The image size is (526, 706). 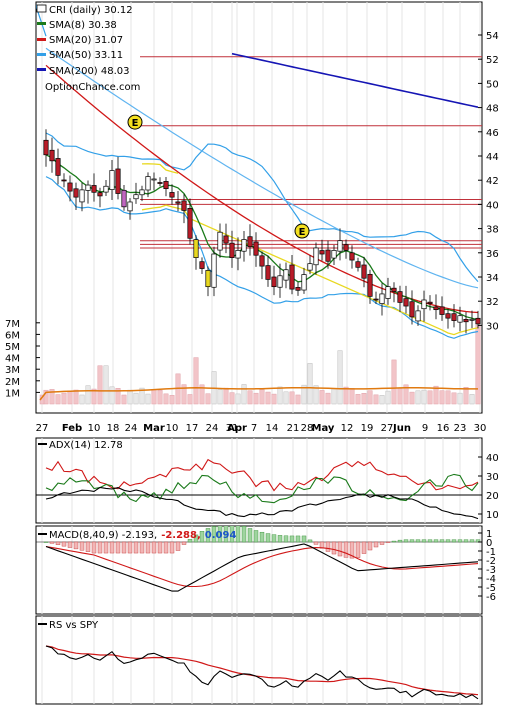 What do you see at coordinates (12, 393) in the screenshot?
I see `volume-tick-label: 1M` at bounding box center [12, 393].